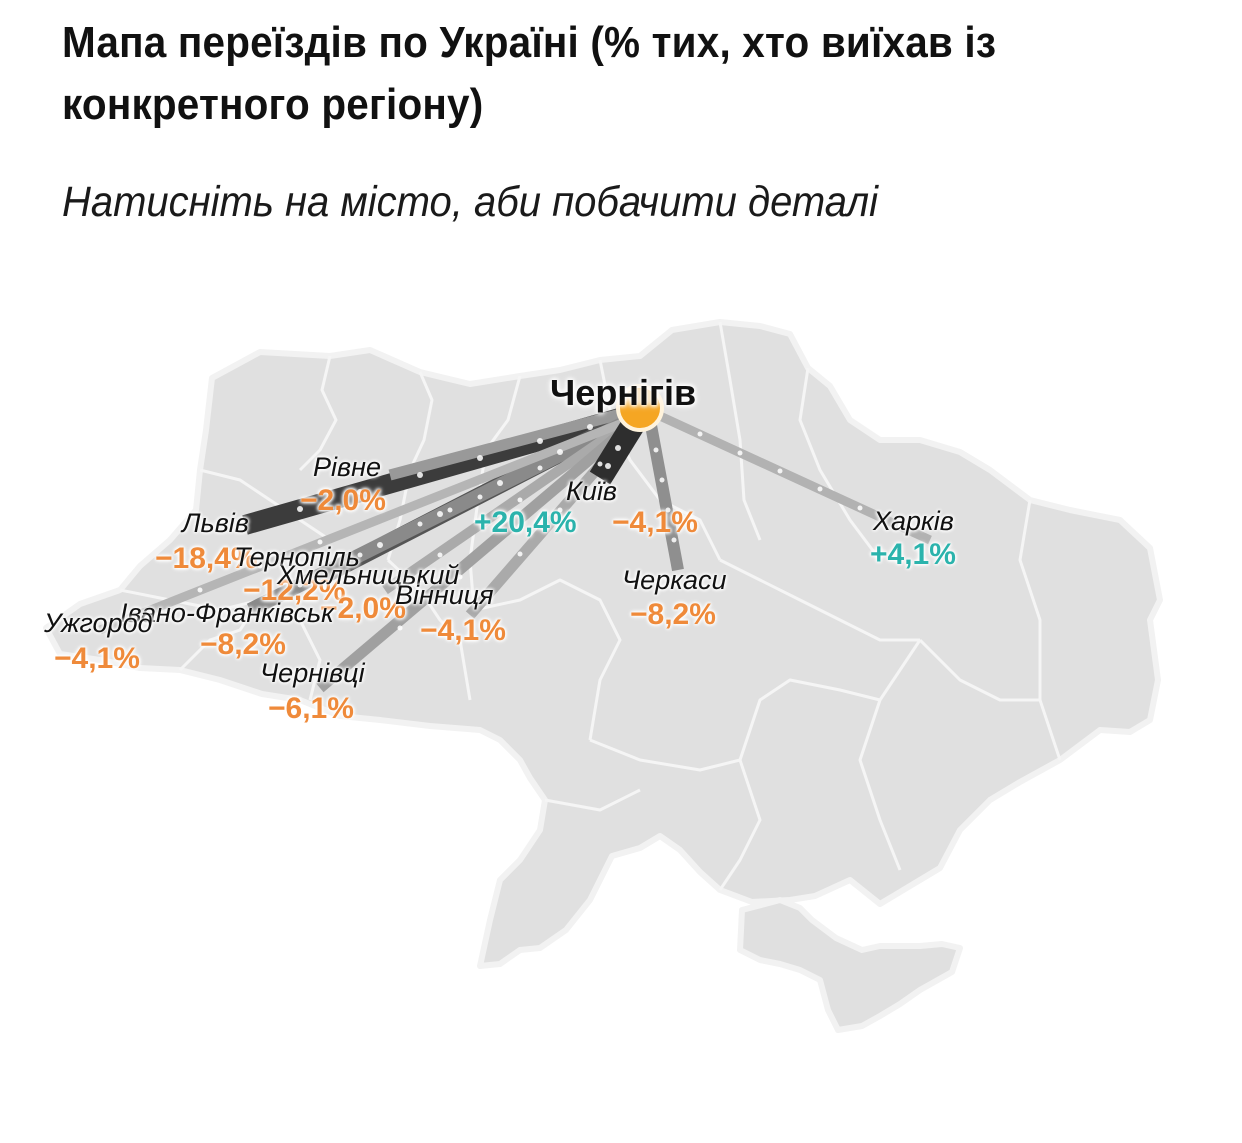 This screenshot has width=1242, height=1143. I want to click on origin-label: Чернігів, so click(623, 392).